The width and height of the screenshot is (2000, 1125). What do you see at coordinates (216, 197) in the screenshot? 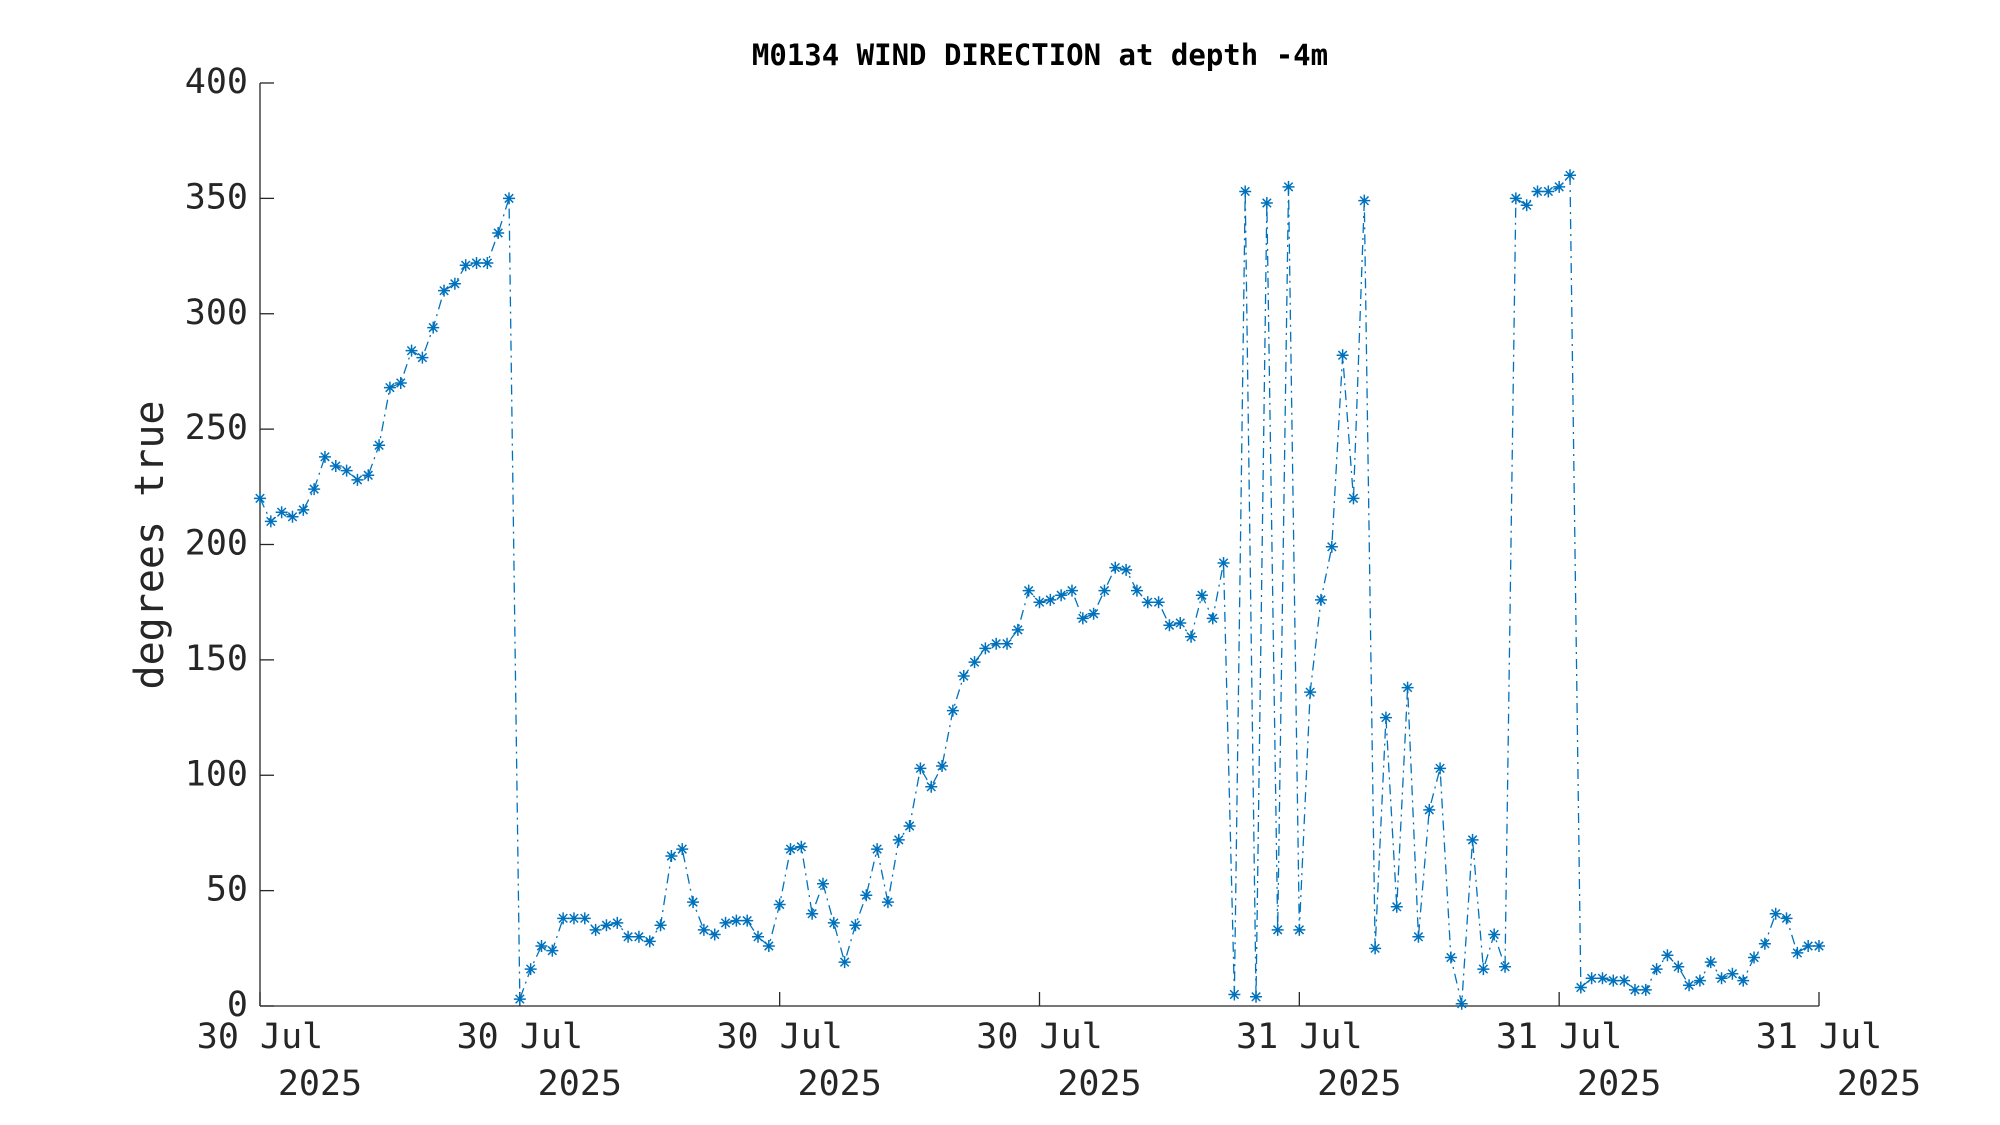
I see `y-tick-label: 350` at bounding box center [216, 197].